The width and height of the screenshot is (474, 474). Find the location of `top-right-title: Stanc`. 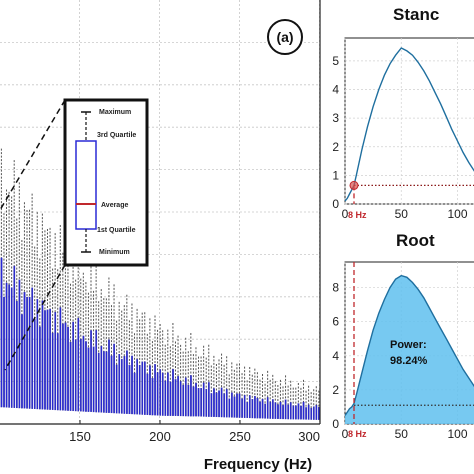

top-right-title: Stanc is located at coordinates (416, 14).